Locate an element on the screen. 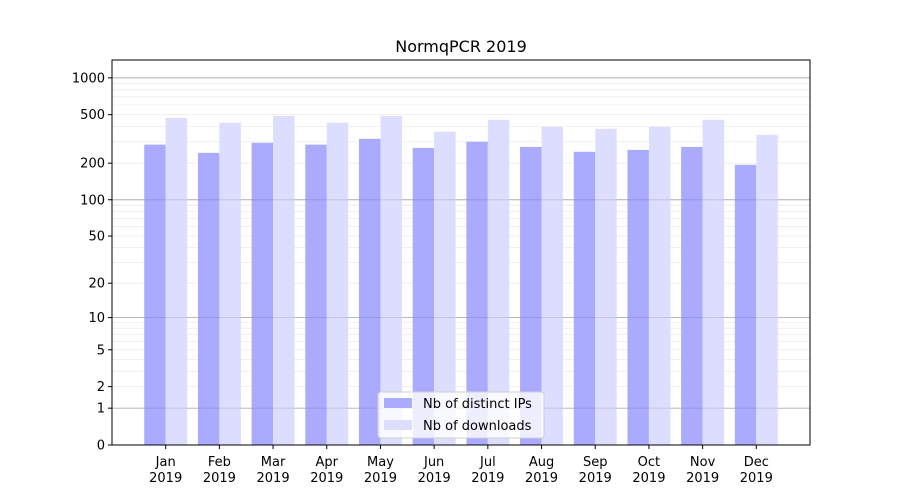 This screenshot has height=504, width=900. y-axis: 0 1 2 5 10 20 50 100 200 500 1000 is located at coordinates (92, 262).